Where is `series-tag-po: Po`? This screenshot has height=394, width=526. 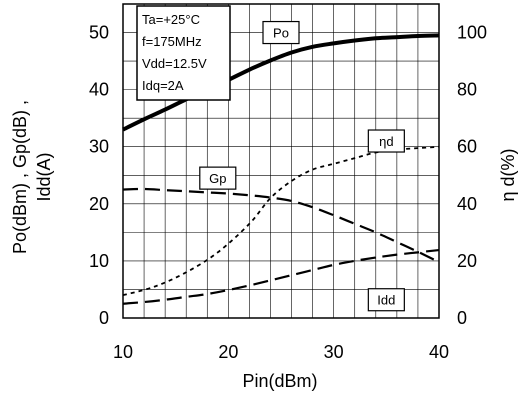
series-tag-po: Po is located at coordinates (281, 33).